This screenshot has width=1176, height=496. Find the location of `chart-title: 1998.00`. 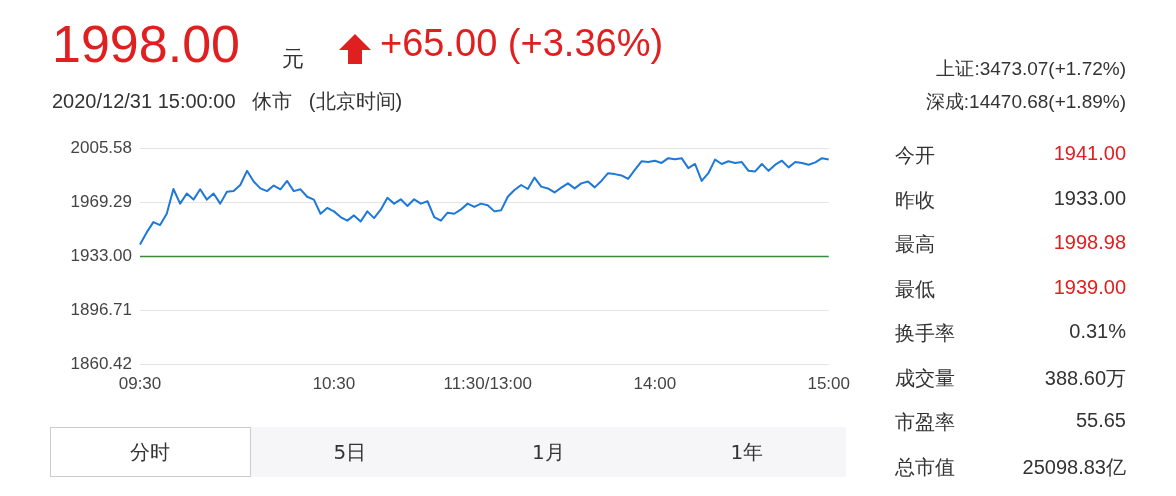

chart-title: 1998.00 is located at coordinates (146, 44).